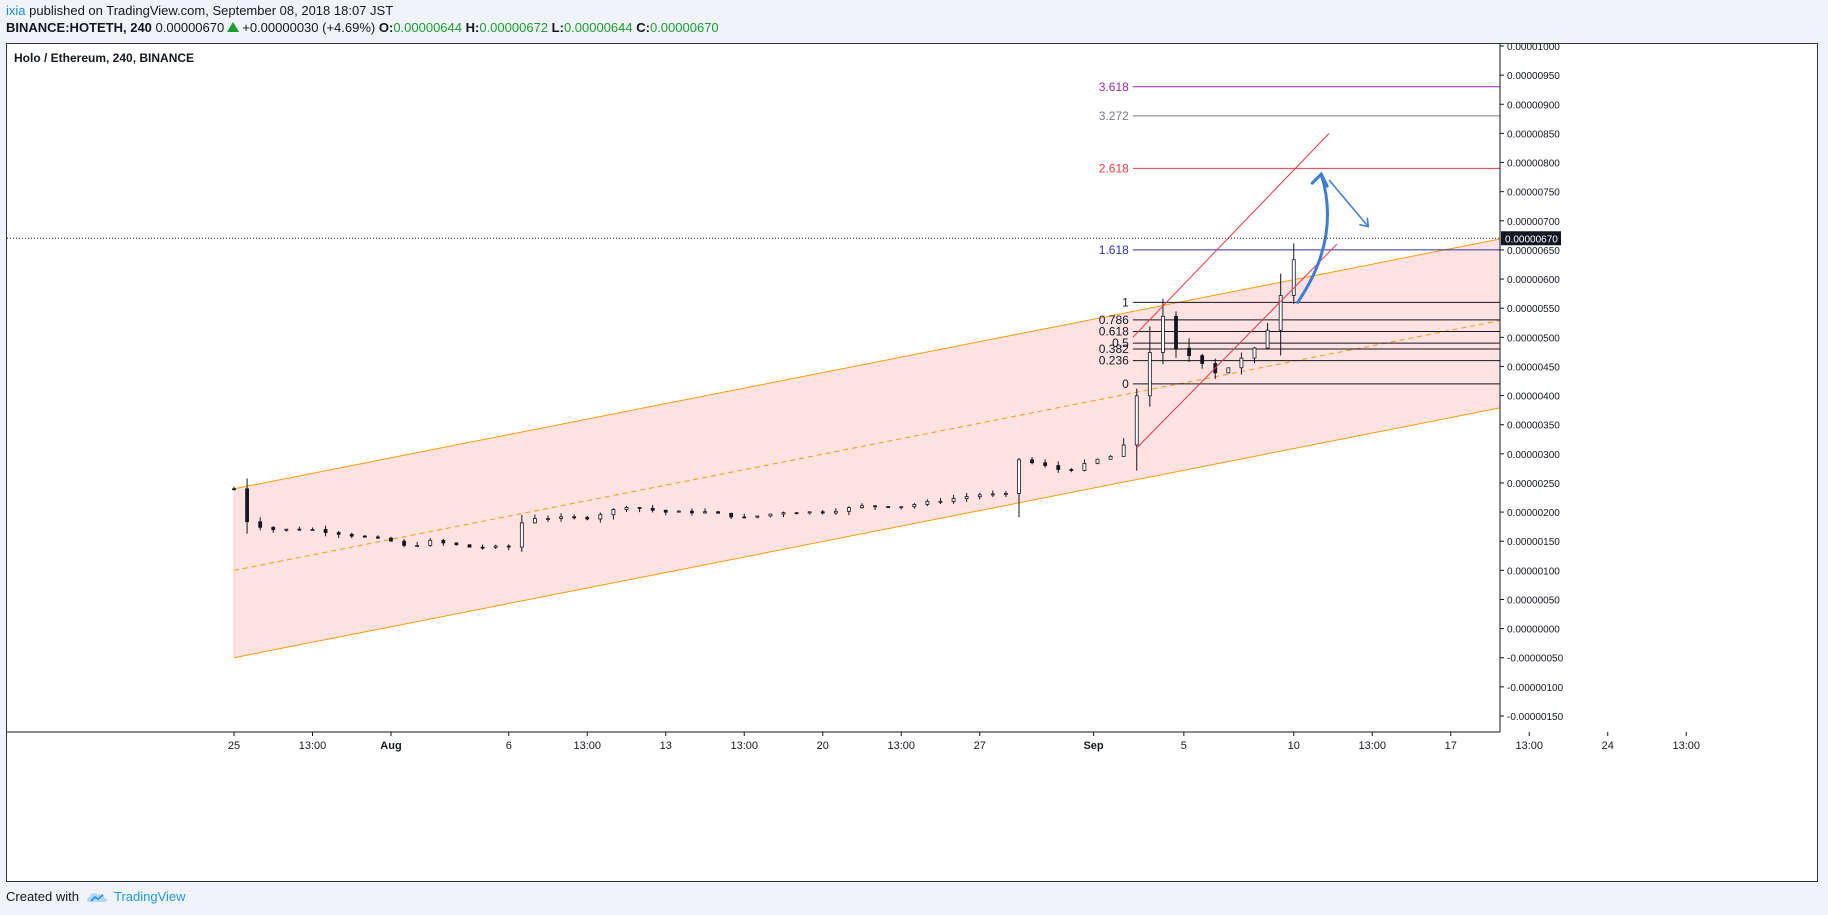  I want to click on fib-level-label: 1, so click(1125, 302).